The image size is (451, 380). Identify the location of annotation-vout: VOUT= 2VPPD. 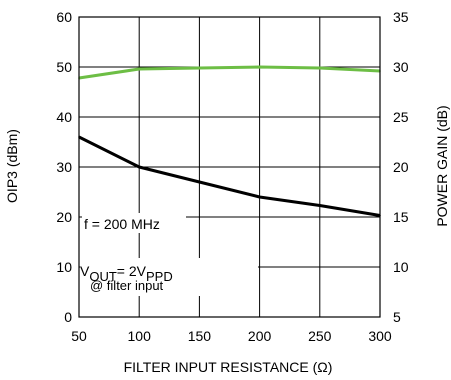
(126, 273).